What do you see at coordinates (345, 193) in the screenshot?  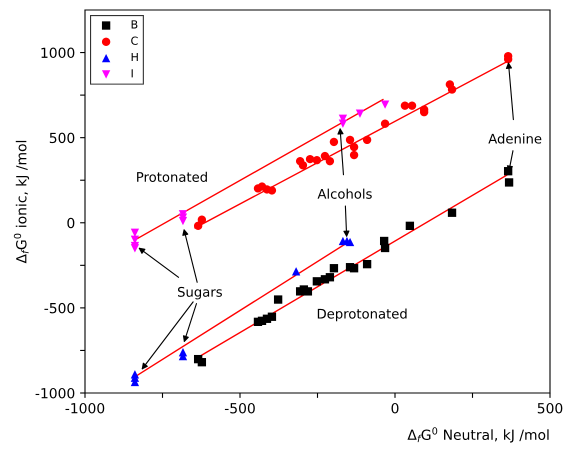 I see `annotation: Alcohols` at bounding box center [345, 193].